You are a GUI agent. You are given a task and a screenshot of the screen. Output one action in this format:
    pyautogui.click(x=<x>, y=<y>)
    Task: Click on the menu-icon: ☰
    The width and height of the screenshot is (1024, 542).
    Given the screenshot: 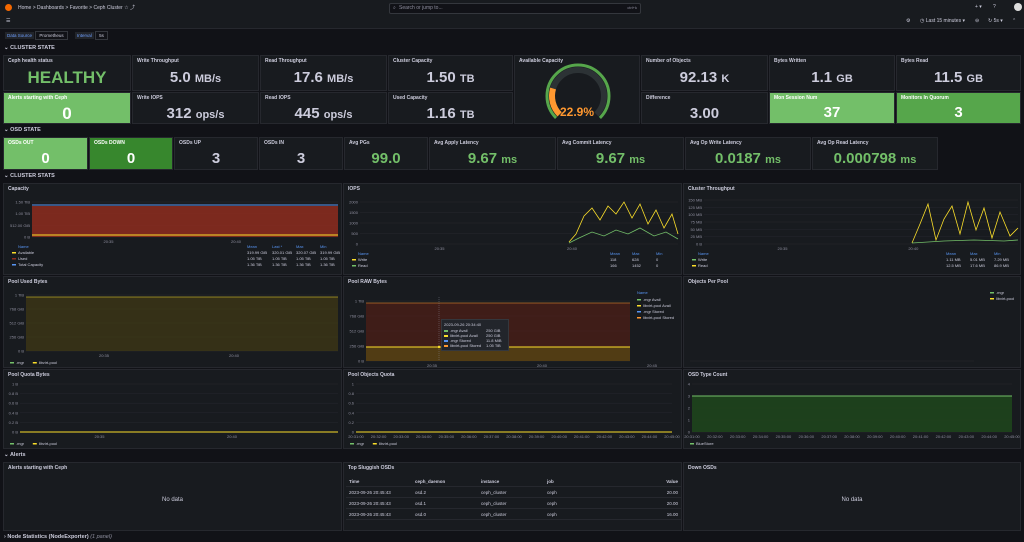 What is the action you would take?
    pyautogui.click(x=8, y=21)
    